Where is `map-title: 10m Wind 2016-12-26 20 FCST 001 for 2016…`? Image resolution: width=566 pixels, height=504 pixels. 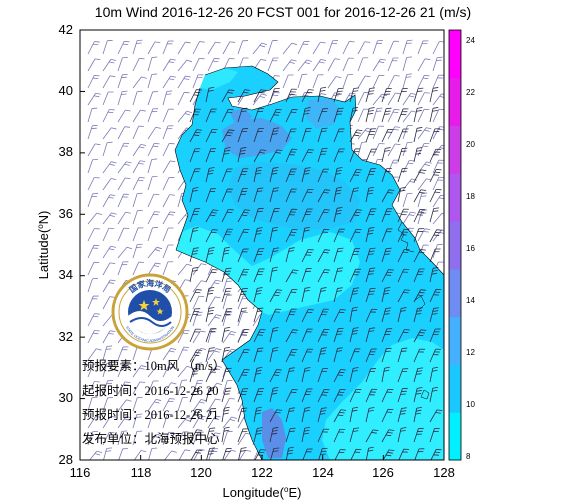
map-title: 10m Wind 2016-12-26 20 FCST 001 for 2016… is located at coordinates (283, 12).